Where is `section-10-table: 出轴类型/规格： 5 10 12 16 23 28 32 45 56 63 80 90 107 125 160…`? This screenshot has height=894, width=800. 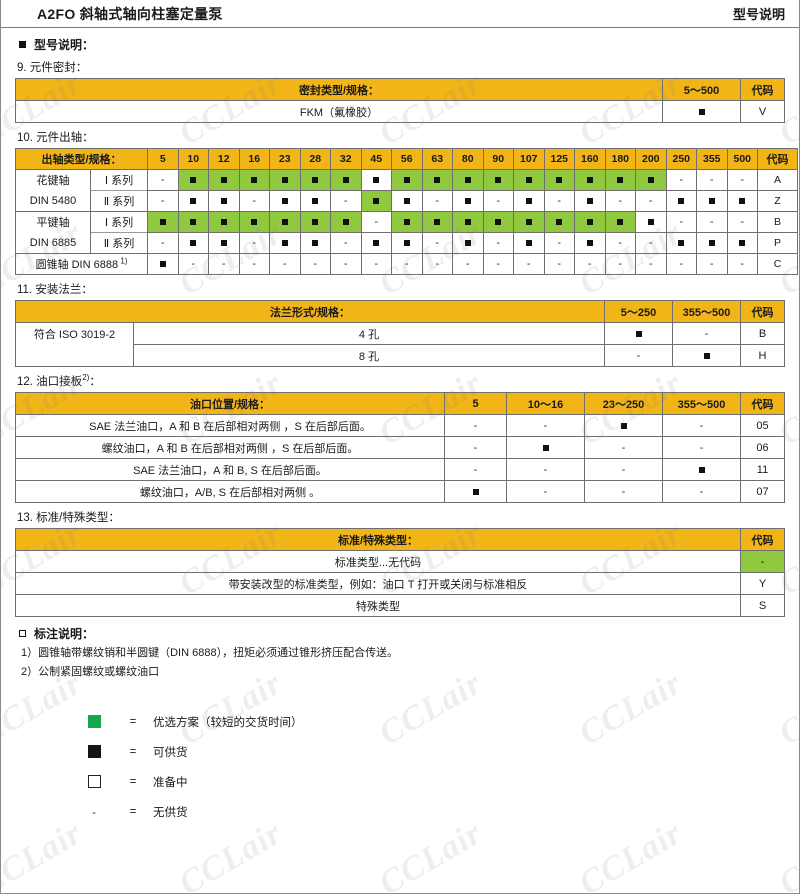
section-10-table: 出轴类型/规格： 5 10 12 16 23 28 32 45 56 63 80 90 107 125 160… is located at coordinates (406, 211).